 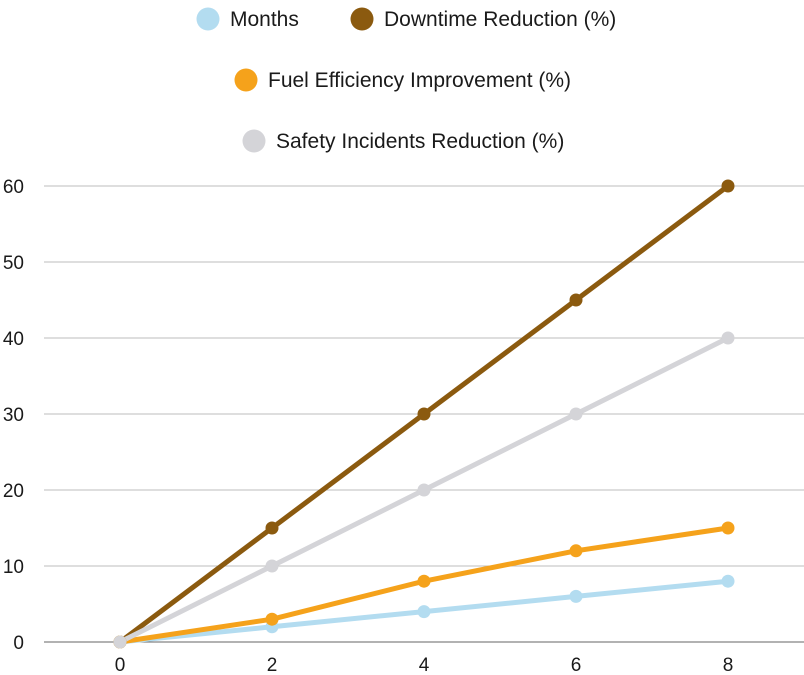 I want to click on x-axis: 0 2 4 6 8, so click(x=424, y=665).